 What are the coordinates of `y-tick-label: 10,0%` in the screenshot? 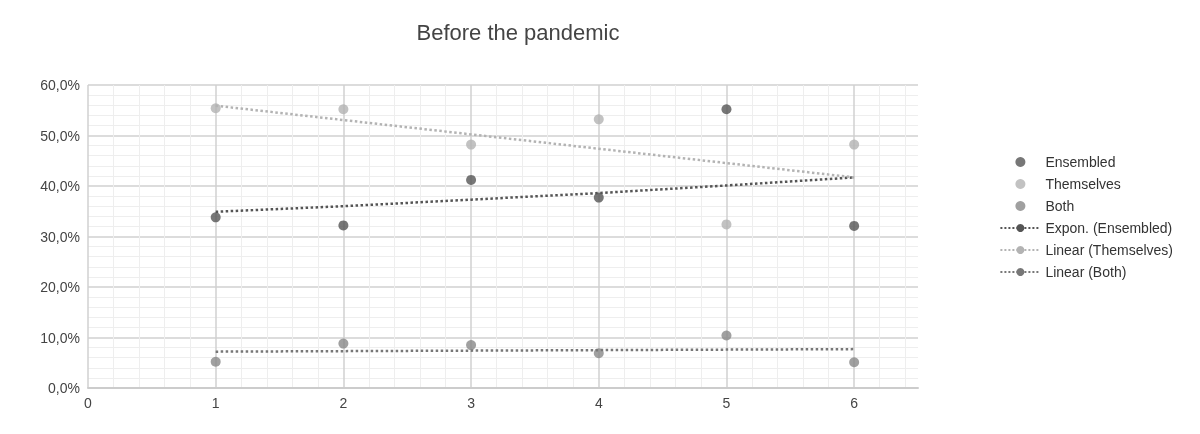 It's located at (60, 337).